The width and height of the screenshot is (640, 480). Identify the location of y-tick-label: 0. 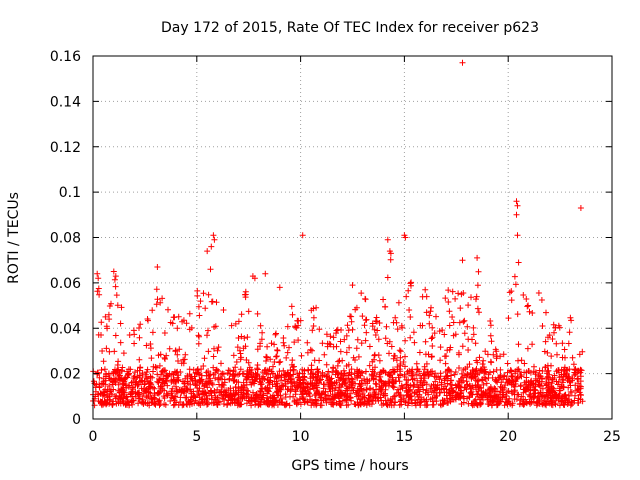
(76, 420).